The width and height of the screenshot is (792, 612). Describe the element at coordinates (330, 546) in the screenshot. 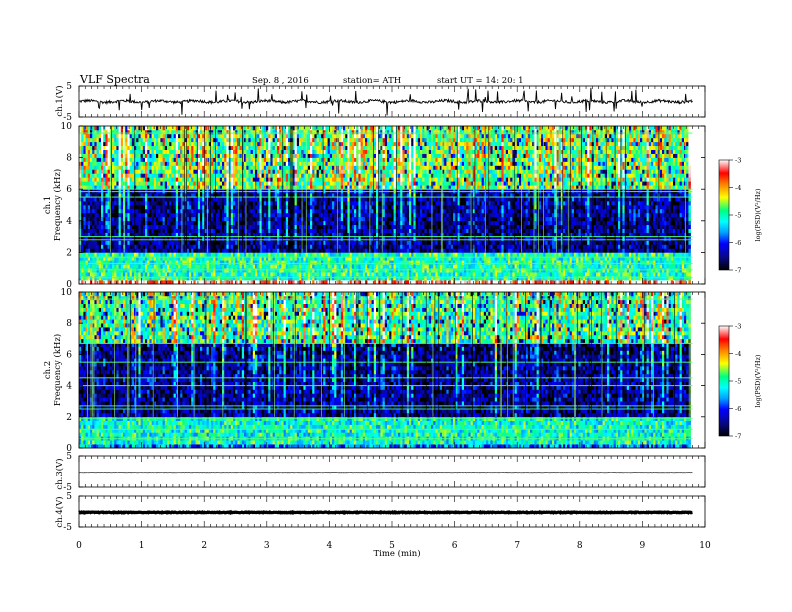

I see `x-tick-label: 4` at that location.